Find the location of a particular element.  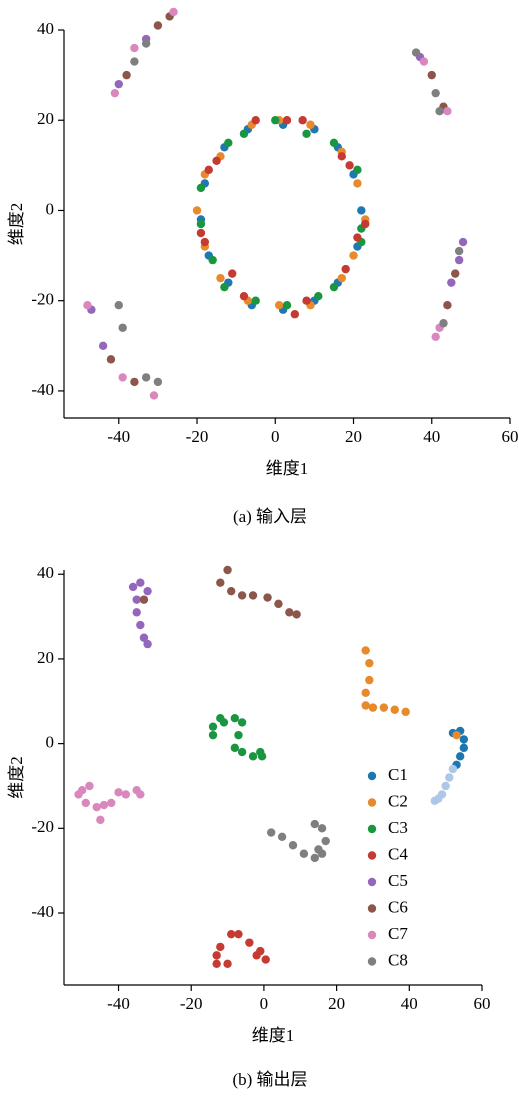

legend-label: C4 is located at coordinates (398, 853).